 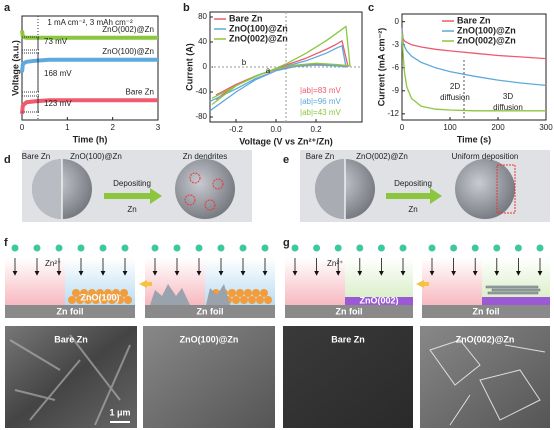 What do you see at coordinates (498, 127) in the screenshot?
I see `x-tick-label: 200` at bounding box center [498, 127].